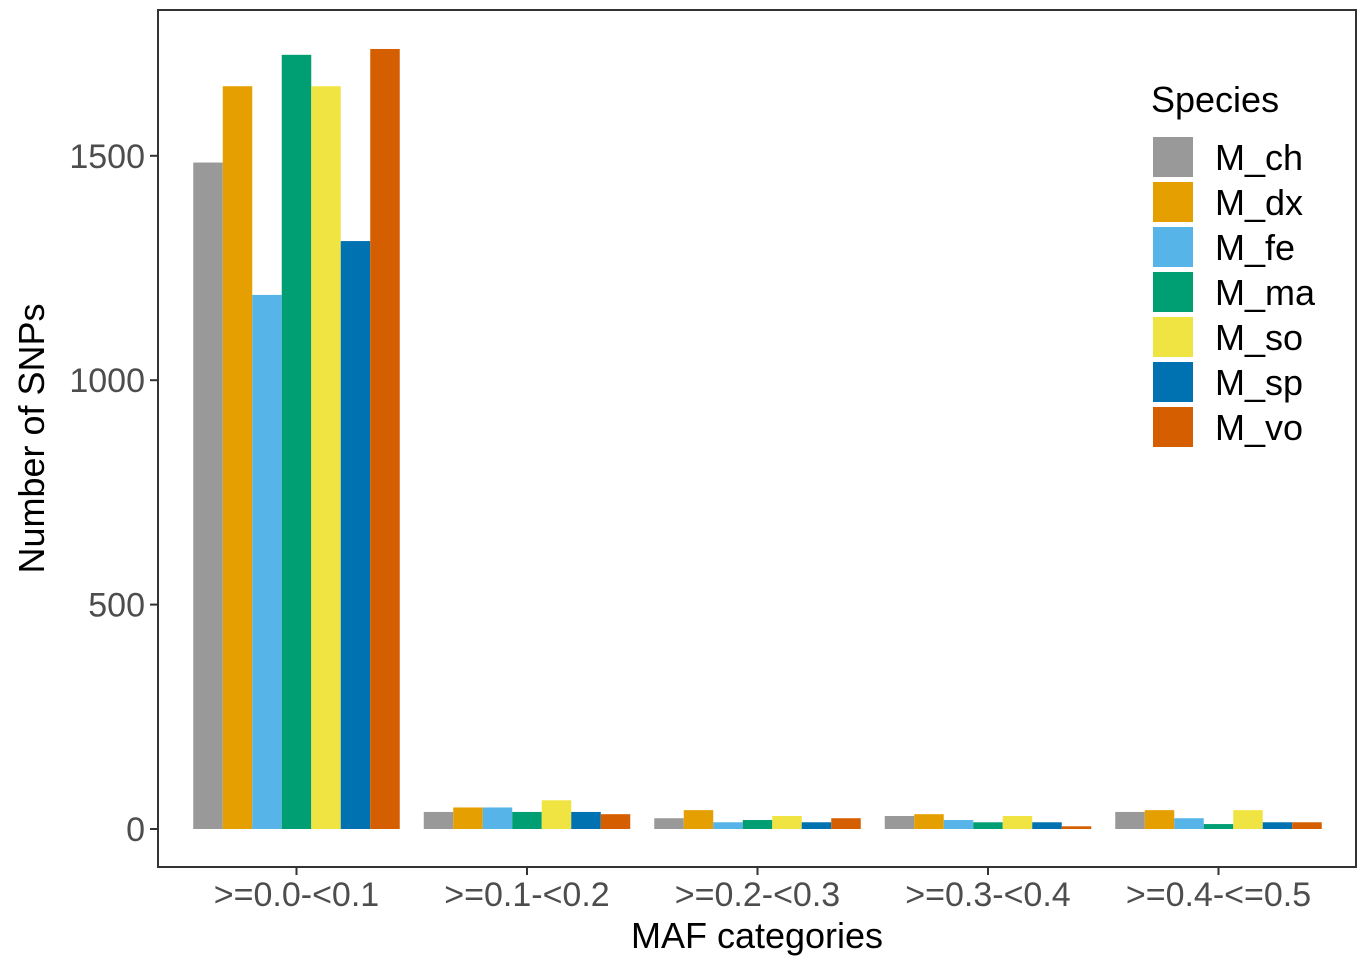 This screenshot has width=1359, height=957. Describe the element at coordinates (296, 895) in the screenshot. I see `x-tick-label: >=0.0-<0.1` at that location.